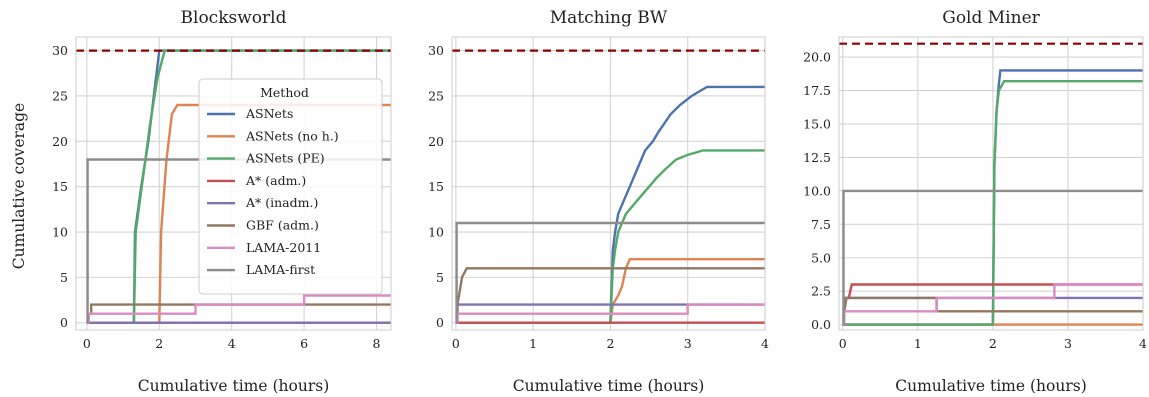  I want to click on y-tick-label: 7.5, so click(821, 224).